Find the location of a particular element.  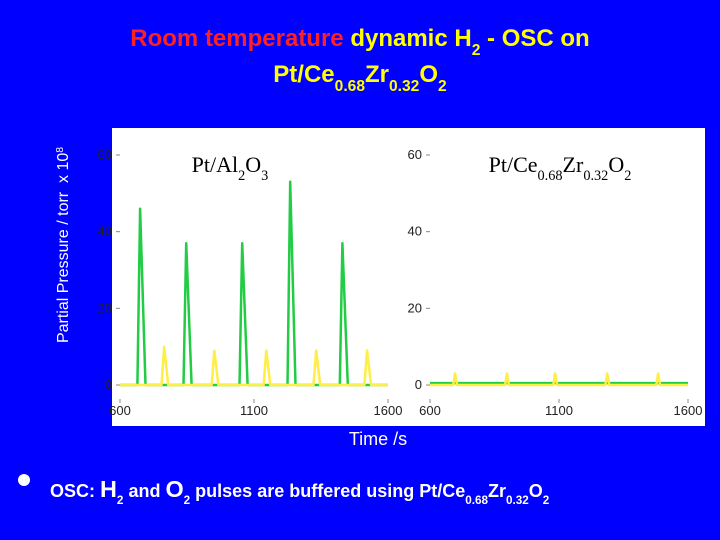

text-part: OSC: is located at coordinates (75, 491).